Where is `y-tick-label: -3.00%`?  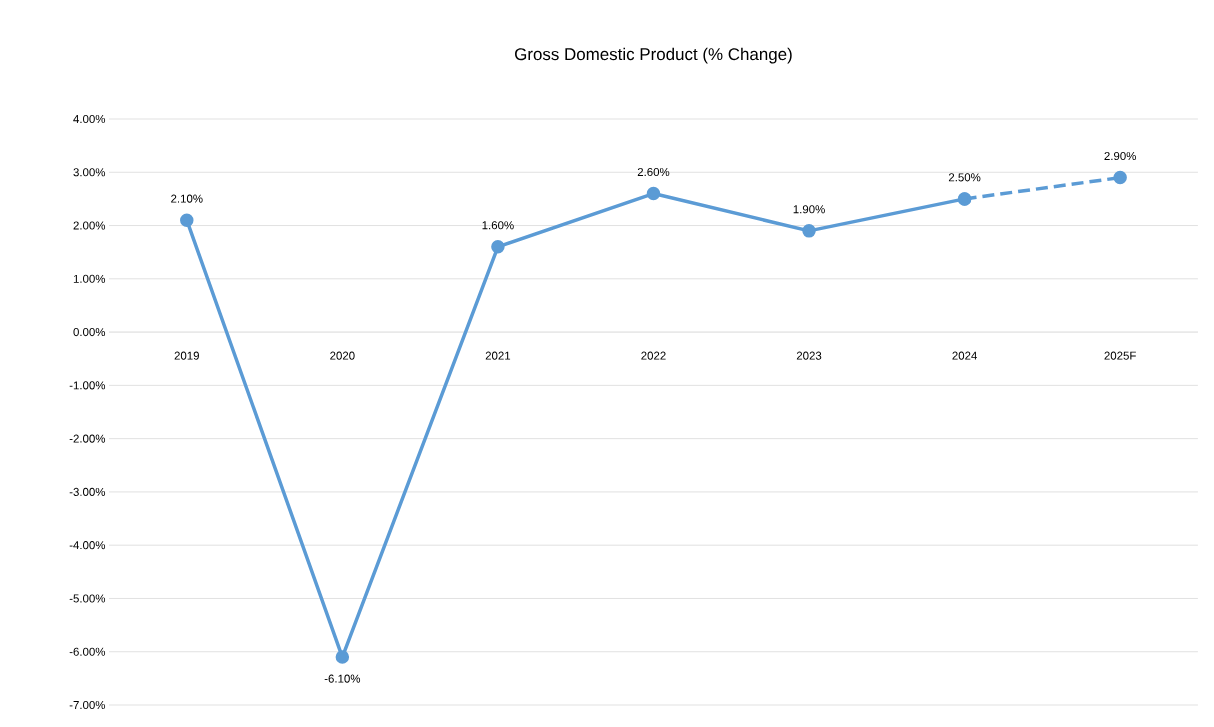
y-tick-label: -3.00% is located at coordinates (87, 491).